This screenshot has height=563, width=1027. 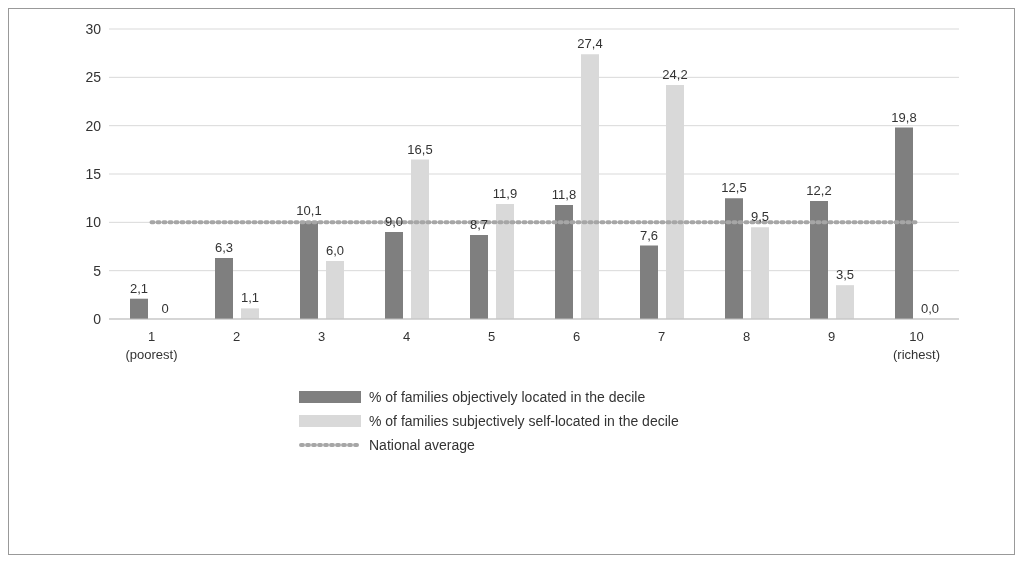 What do you see at coordinates (97, 318) in the screenshot?
I see `y-tick-label: 0` at bounding box center [97, 318].